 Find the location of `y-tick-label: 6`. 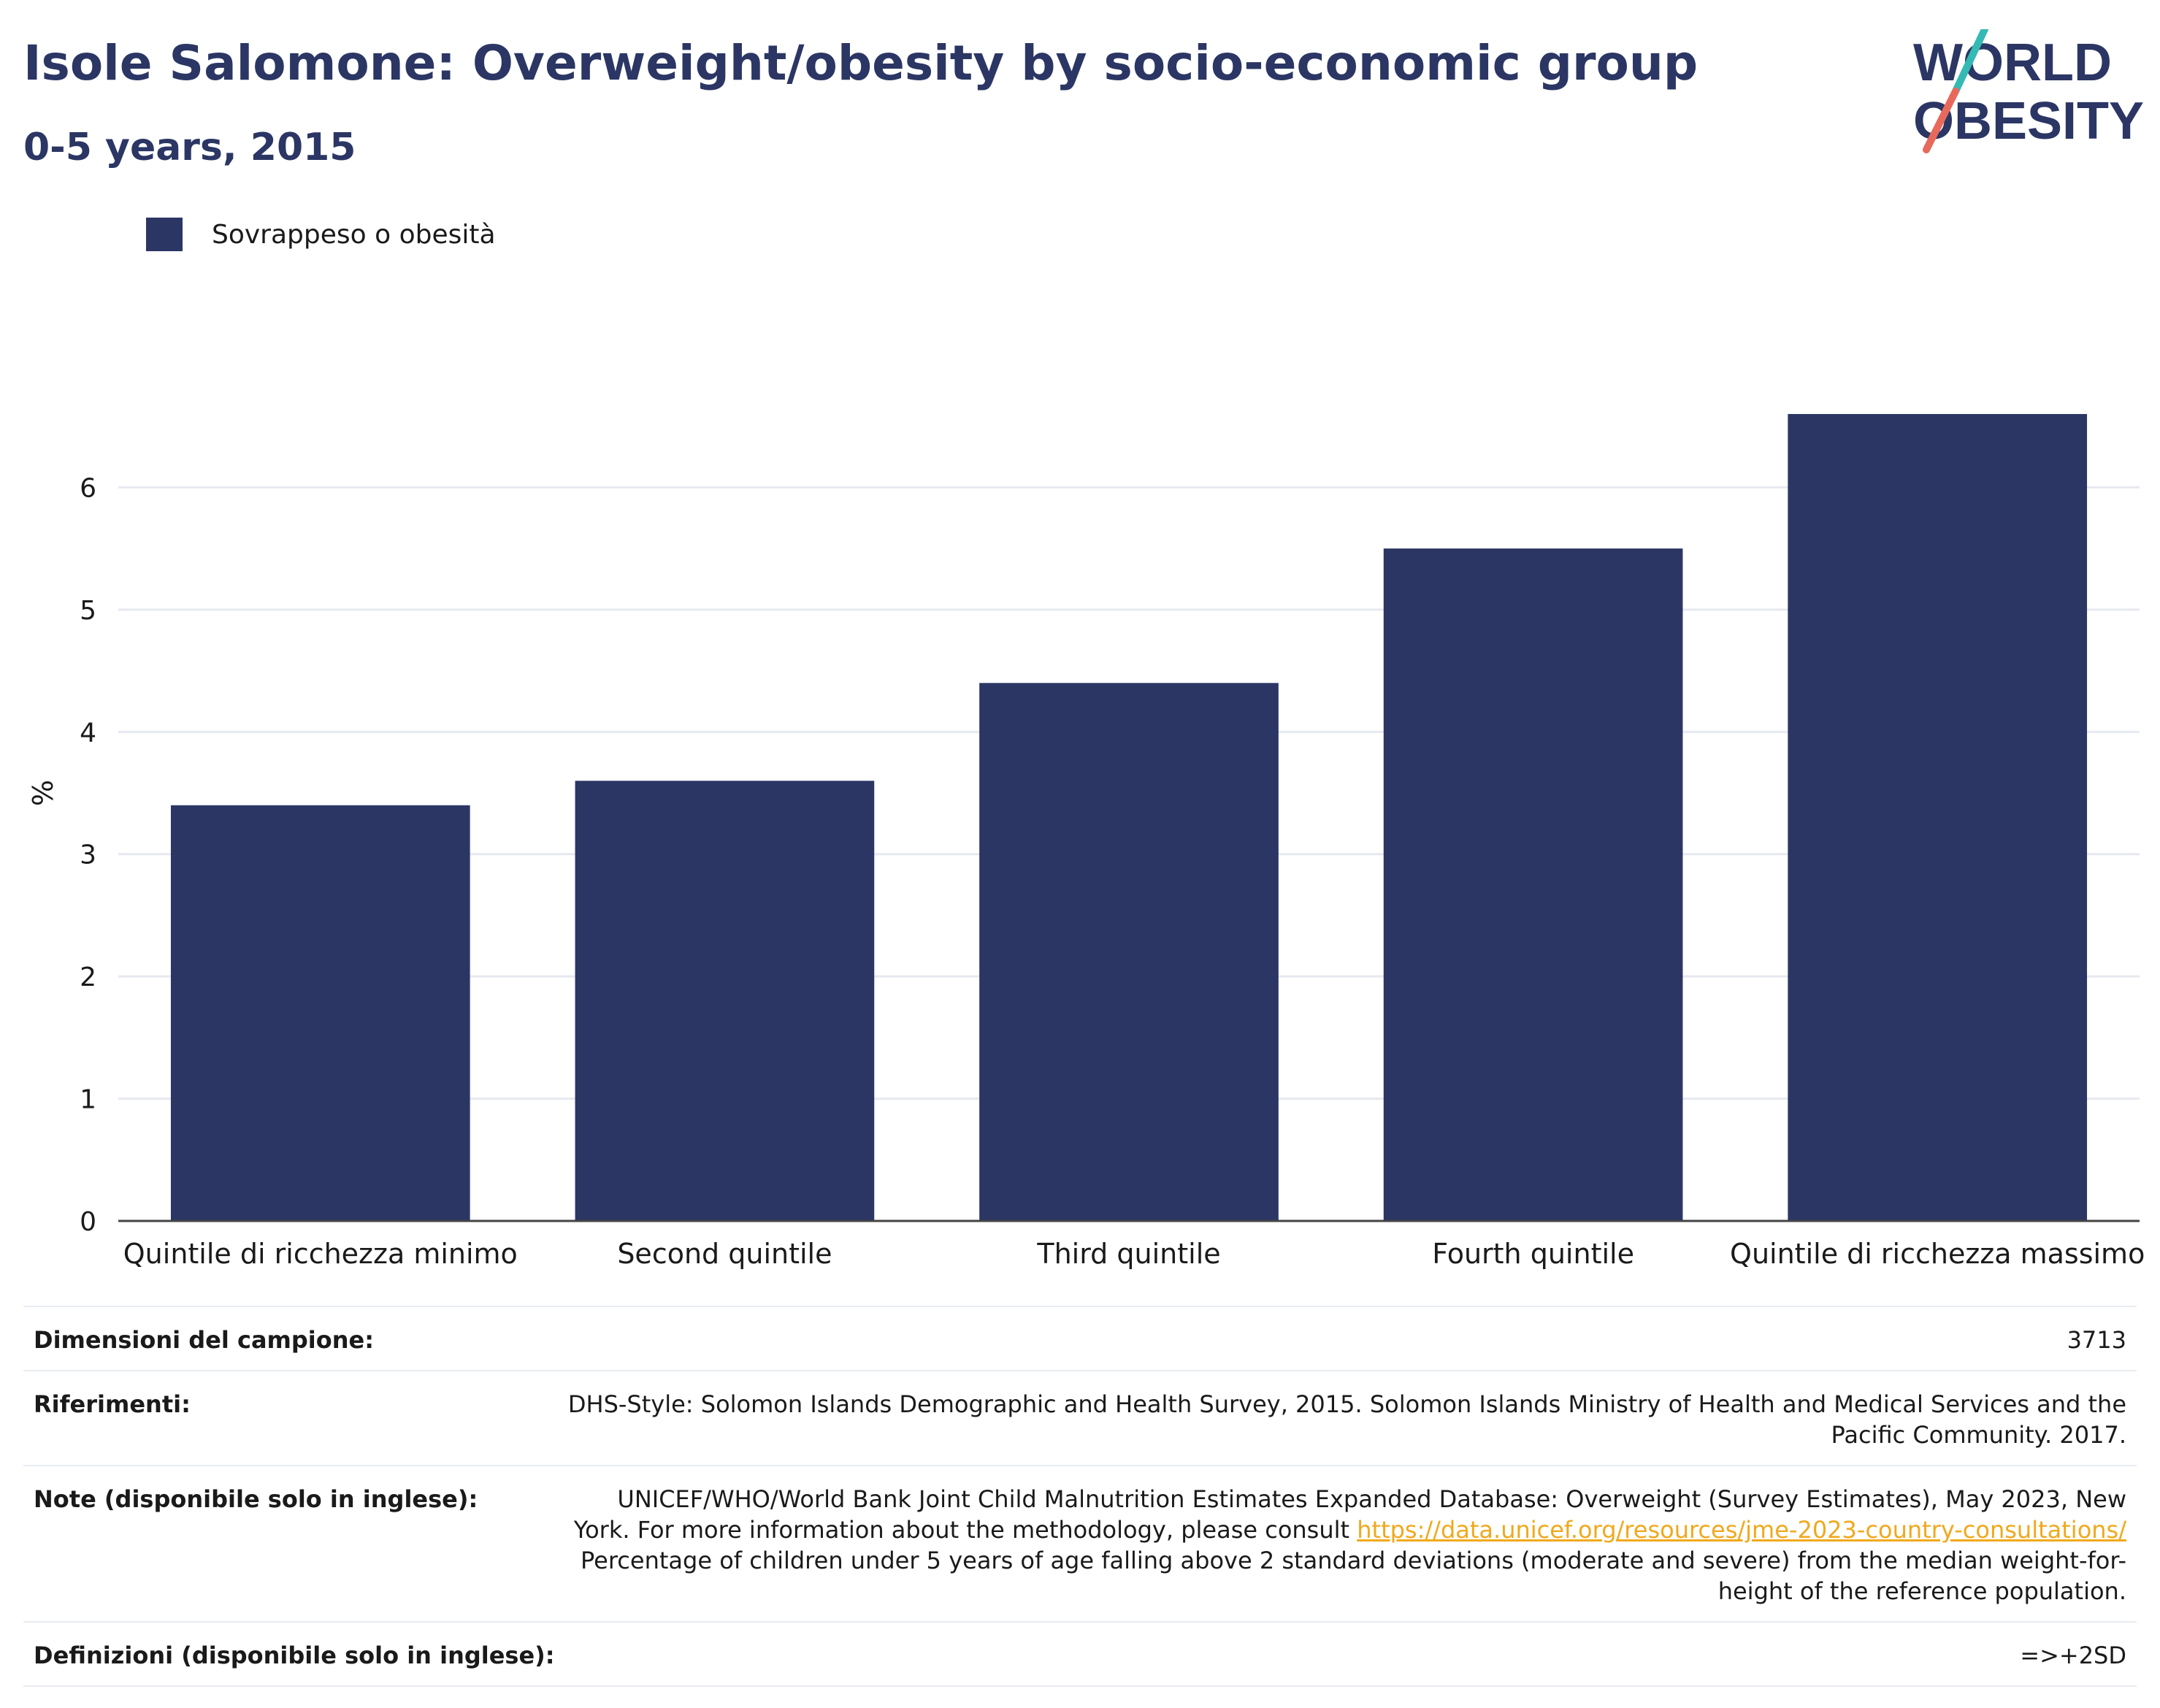

y-tick-label: 6 is located at coordinates (88, 488).